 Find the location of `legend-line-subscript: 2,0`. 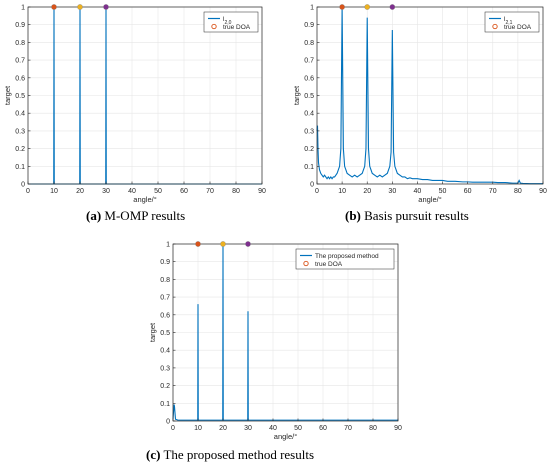

legend-line-subscript: 2,0 is located at coordinates (227, 23).